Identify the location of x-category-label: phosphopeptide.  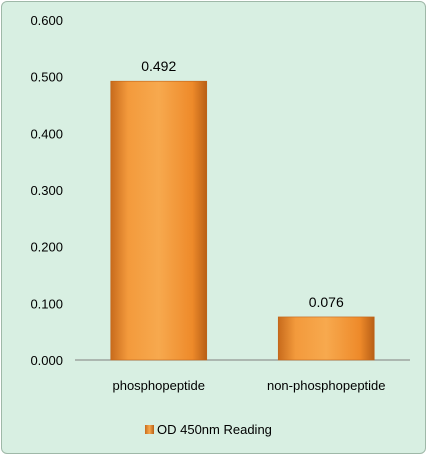
(158, 385).